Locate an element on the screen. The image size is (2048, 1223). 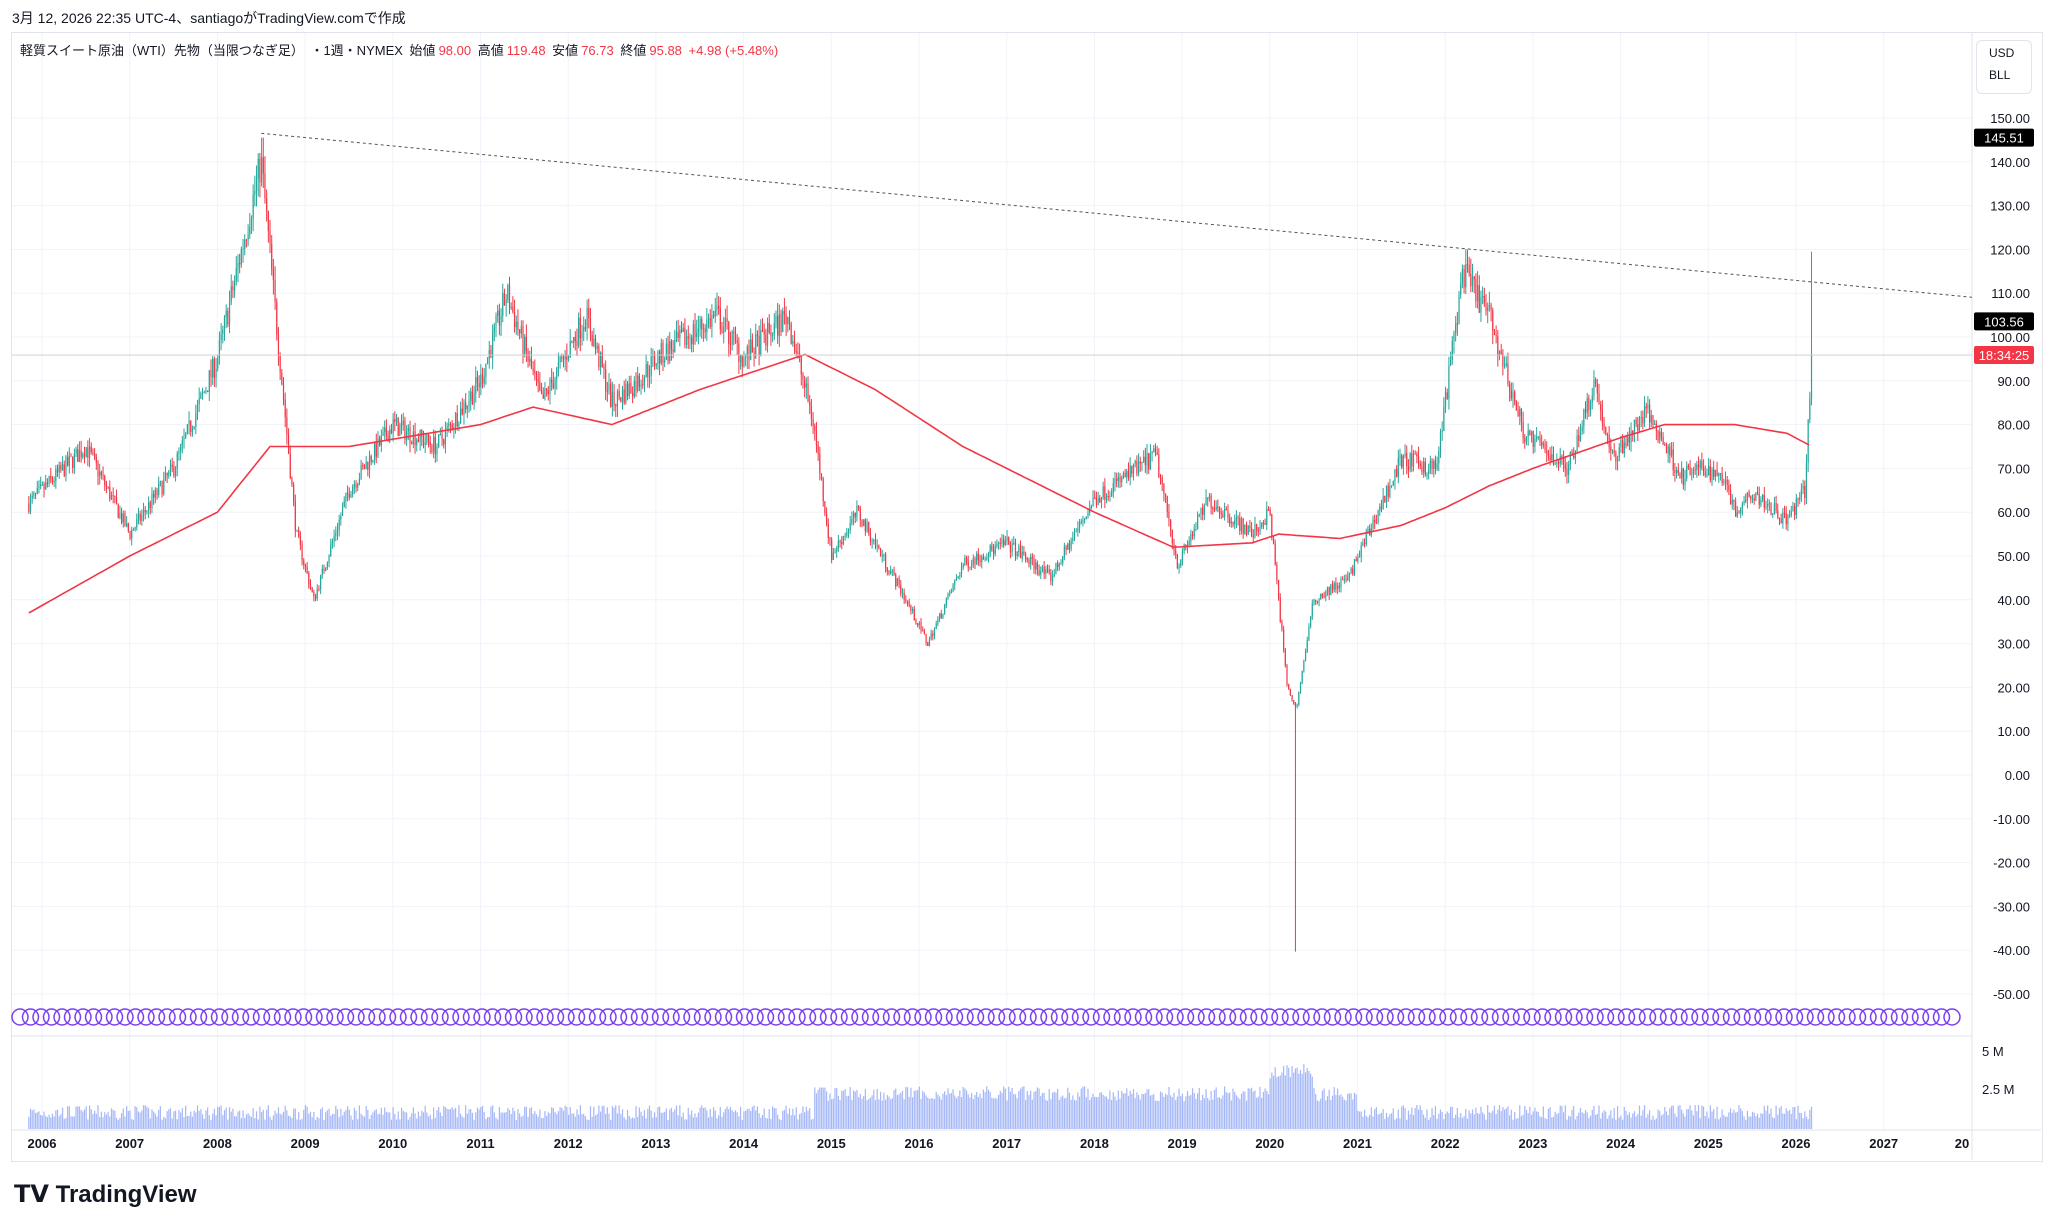
symbol-name: 軽質スイート原油（WTI）先物（当限つなぎ足） is located at coordinates (162, 50).